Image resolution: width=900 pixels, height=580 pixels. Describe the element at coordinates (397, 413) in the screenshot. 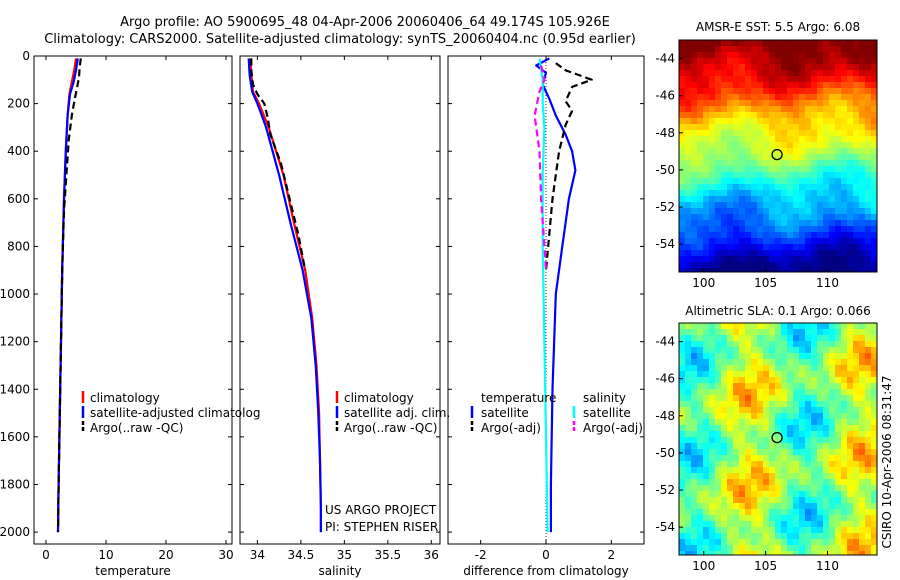

I see `legend-label: satellite adj. clim.` at that location.